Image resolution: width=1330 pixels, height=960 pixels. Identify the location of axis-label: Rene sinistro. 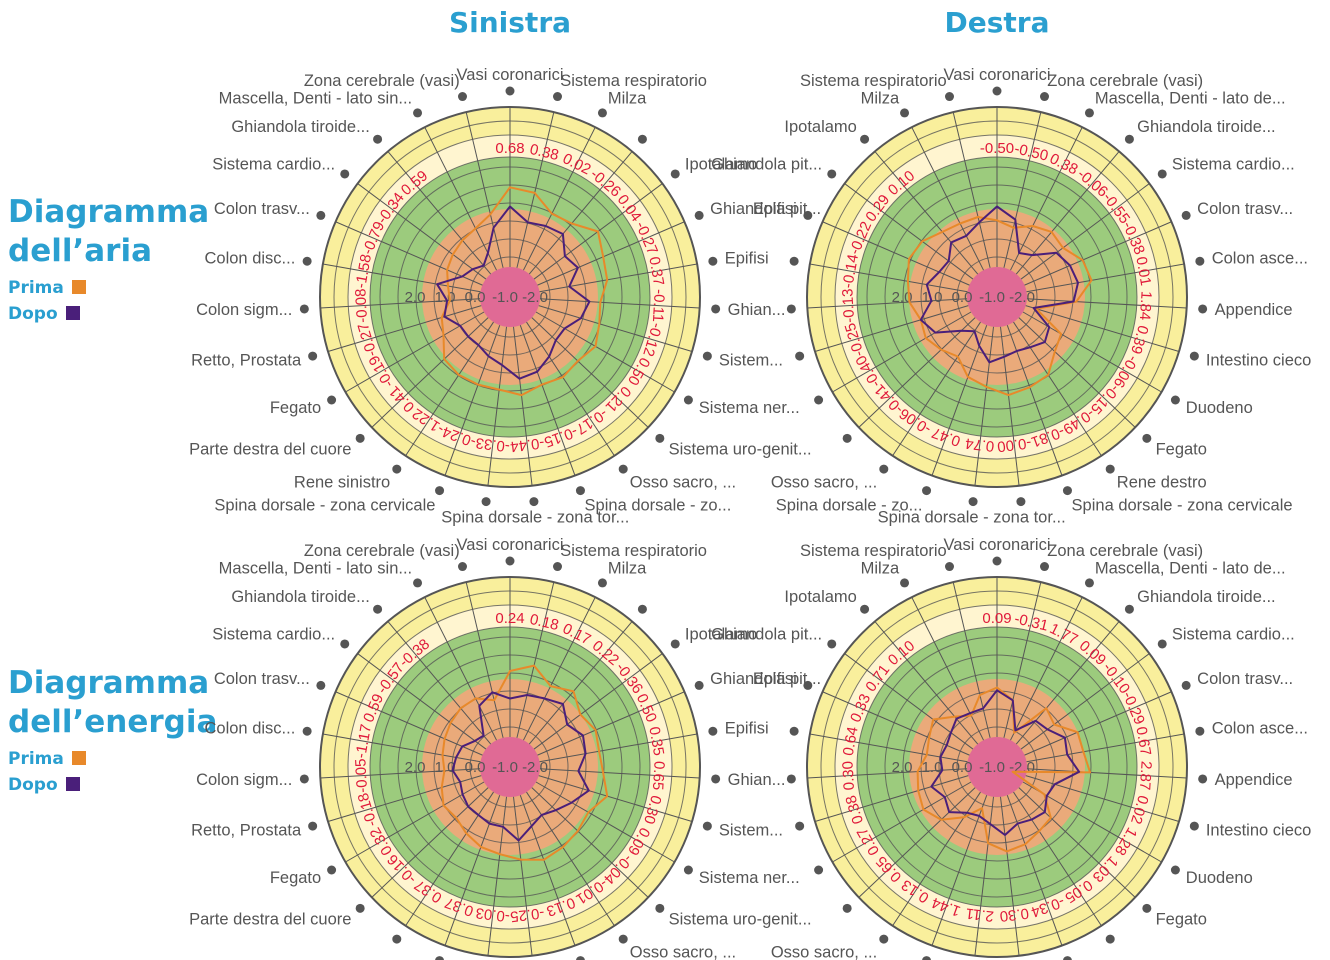
(342, 482).